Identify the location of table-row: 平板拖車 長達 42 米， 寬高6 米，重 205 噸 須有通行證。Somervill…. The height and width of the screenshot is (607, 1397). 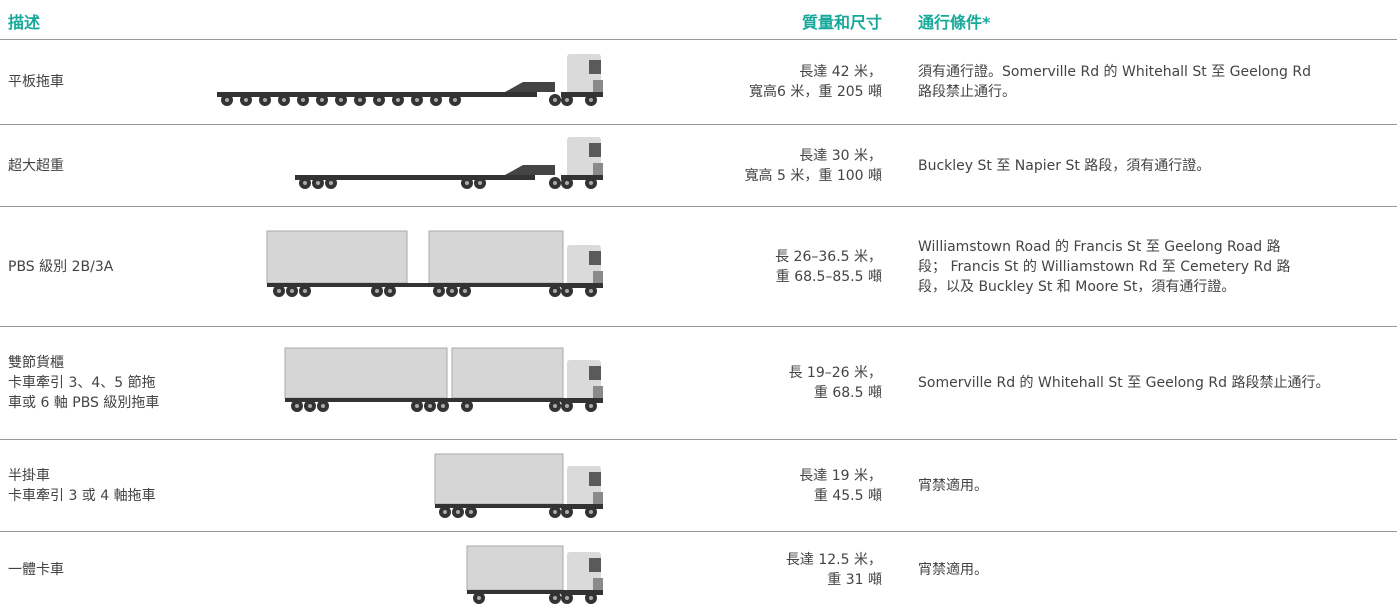
(698, 82).